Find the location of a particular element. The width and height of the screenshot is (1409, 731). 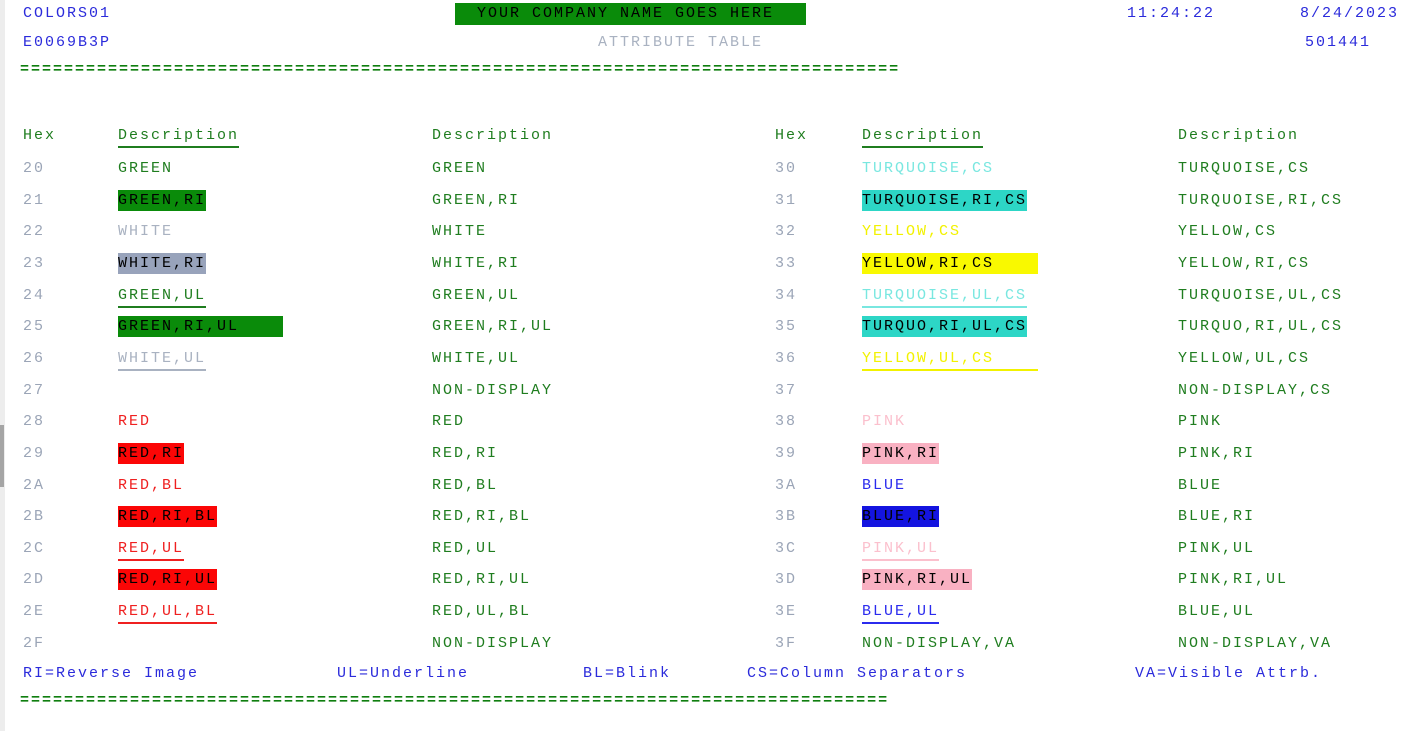

hex-code: 28 is located at coordinates (34, 422).